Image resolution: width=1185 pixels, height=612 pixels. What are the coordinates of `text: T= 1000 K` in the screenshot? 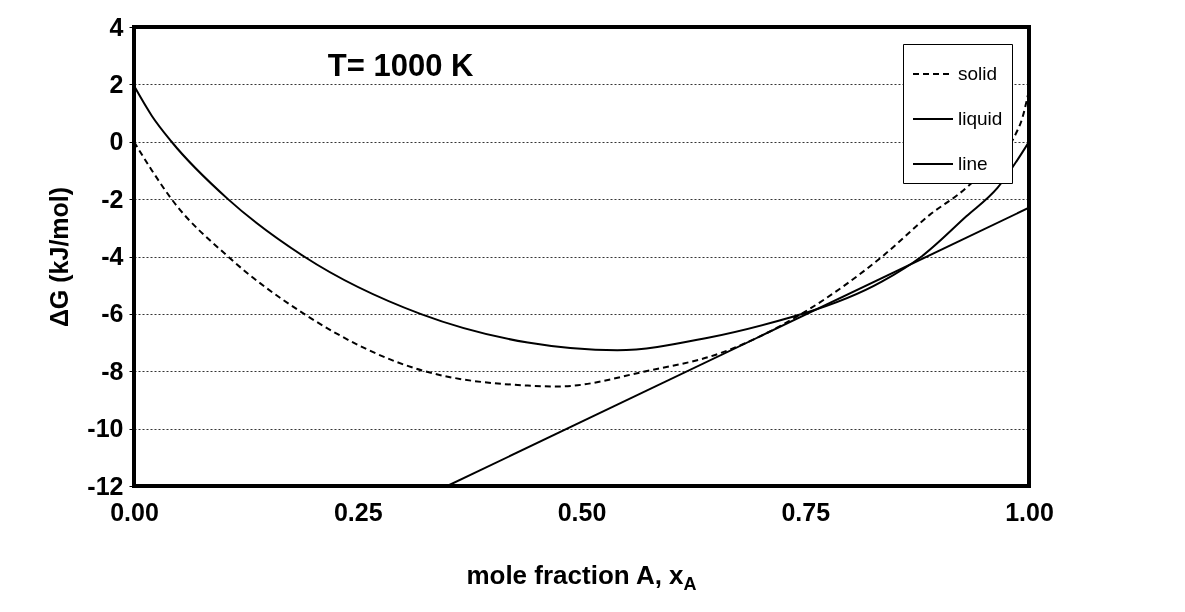 It's located at (401, 65).